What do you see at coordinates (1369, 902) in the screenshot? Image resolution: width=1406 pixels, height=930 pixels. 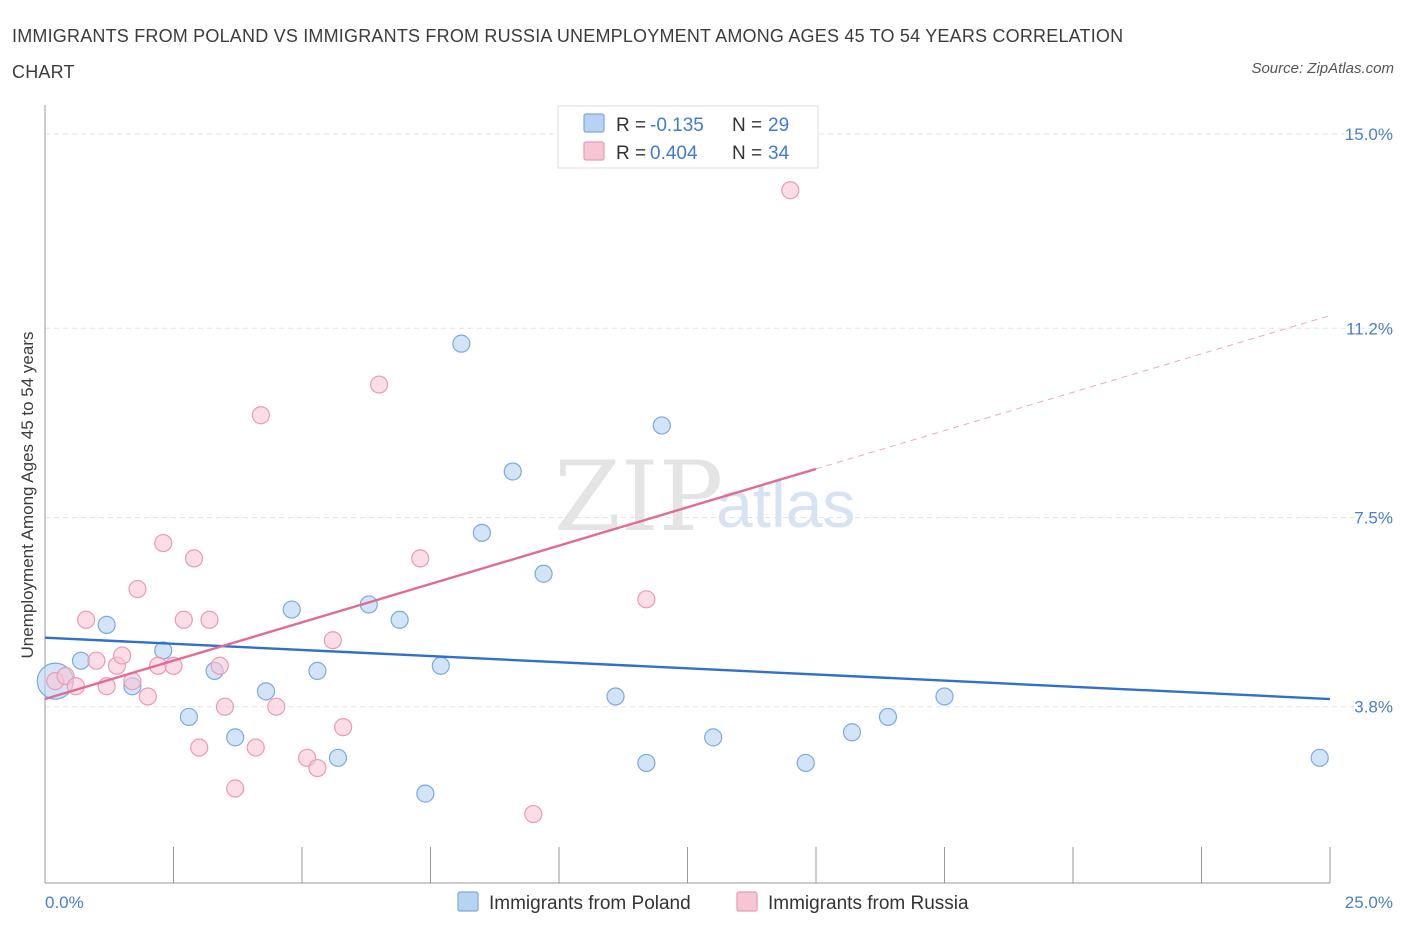 I see `x-tick-label: 25.0%` at bounding box center [1369, 902].